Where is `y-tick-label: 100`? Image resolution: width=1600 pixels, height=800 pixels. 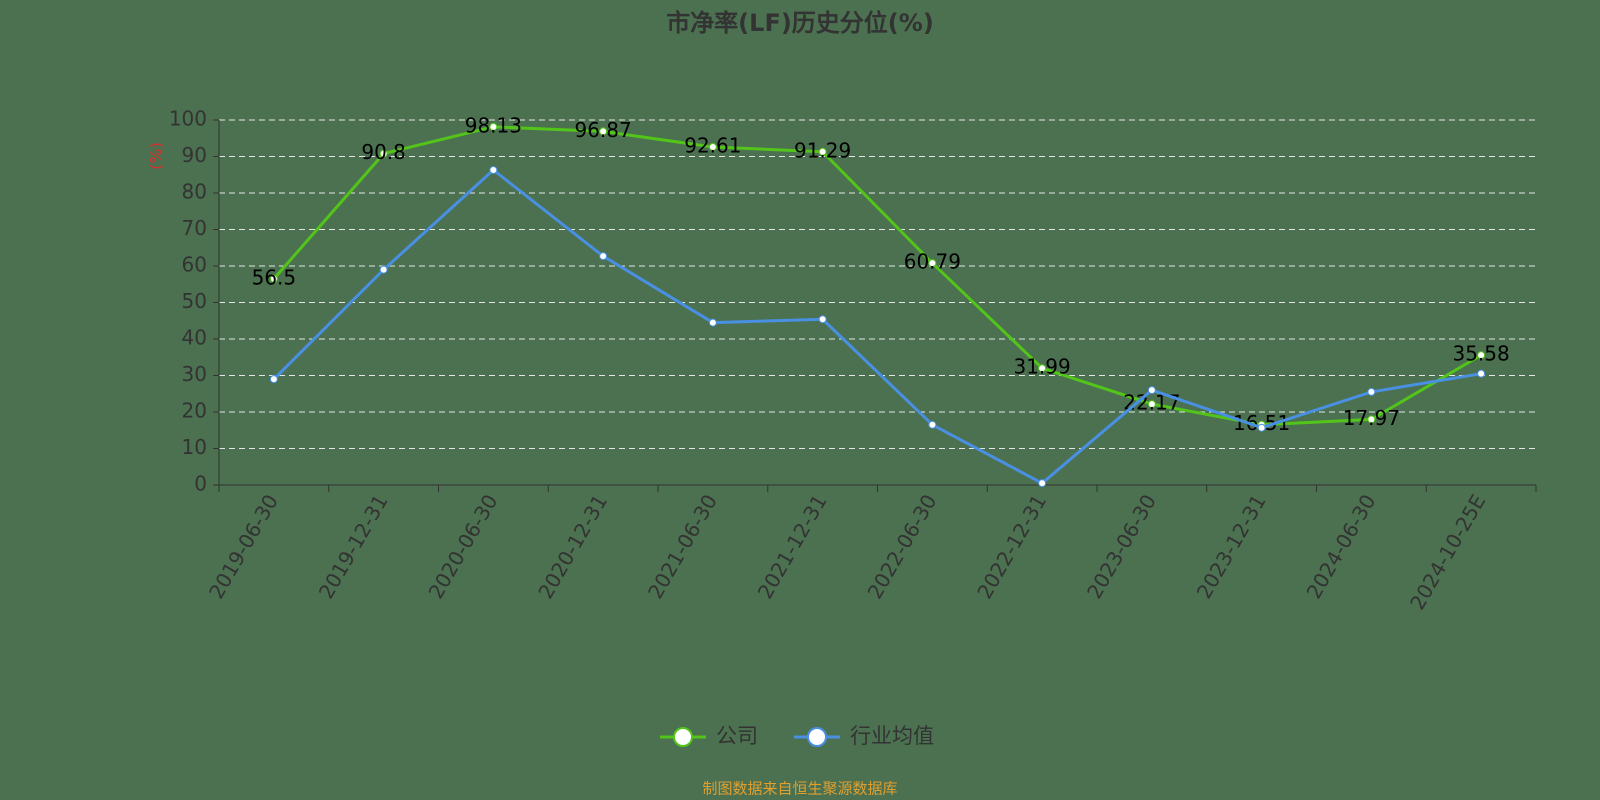 y-tick-label: 100 is located at coordinates (188, 119).